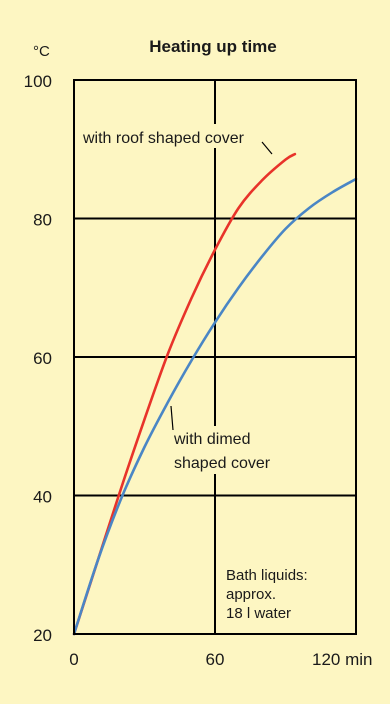  What do you see at coordinates (42, 220) in the screenshot?
I see `y-tick-label-80: 80` at bounding box center [42, 220].